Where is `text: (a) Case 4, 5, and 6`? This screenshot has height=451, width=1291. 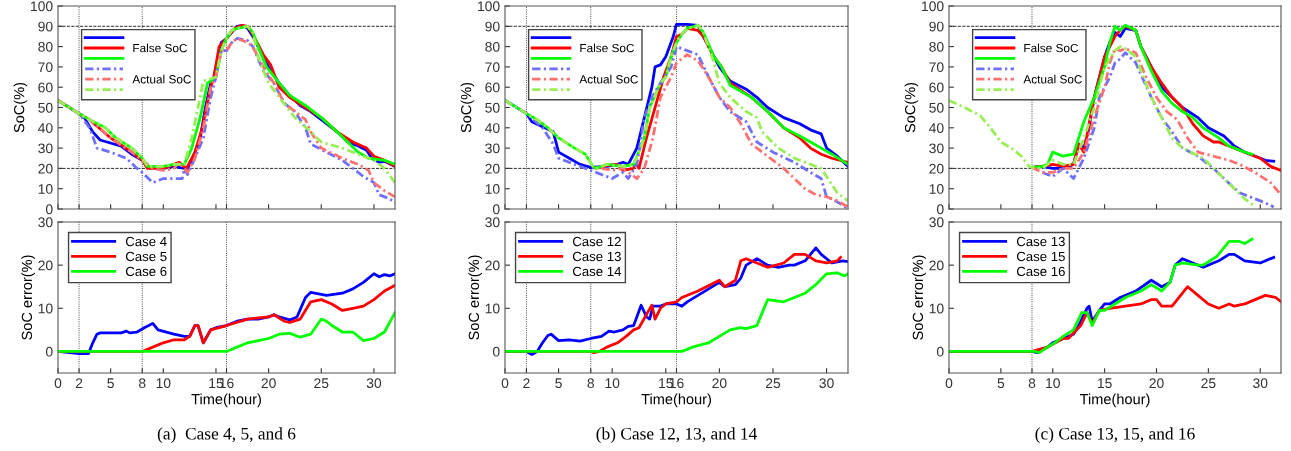
text: (a) Case 4, 5, and 6 is located at coordinates (226, 435).